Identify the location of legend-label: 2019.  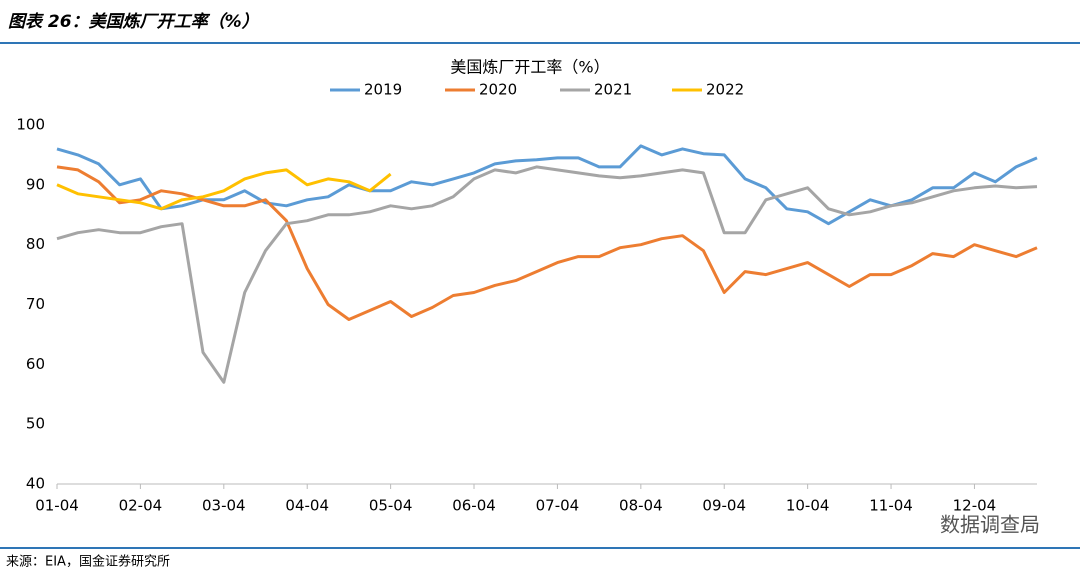
(383, 90).